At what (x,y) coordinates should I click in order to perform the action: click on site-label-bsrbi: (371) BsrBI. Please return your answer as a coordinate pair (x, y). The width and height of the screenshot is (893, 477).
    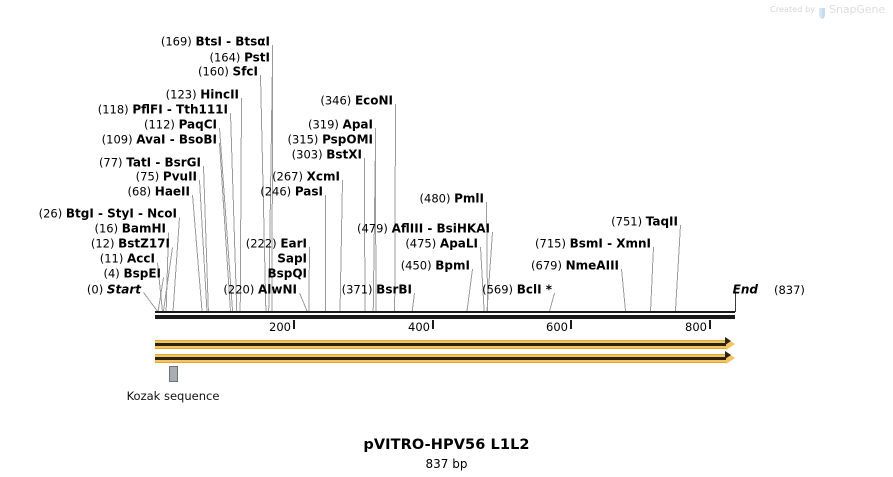
    Looking at the image, I should click on (376, 289).